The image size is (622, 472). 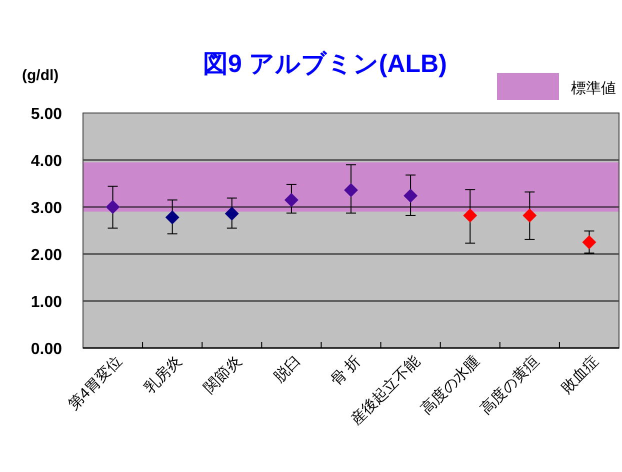 I want to click on y-tick-label: 3.00, so click(x=46, y=208).